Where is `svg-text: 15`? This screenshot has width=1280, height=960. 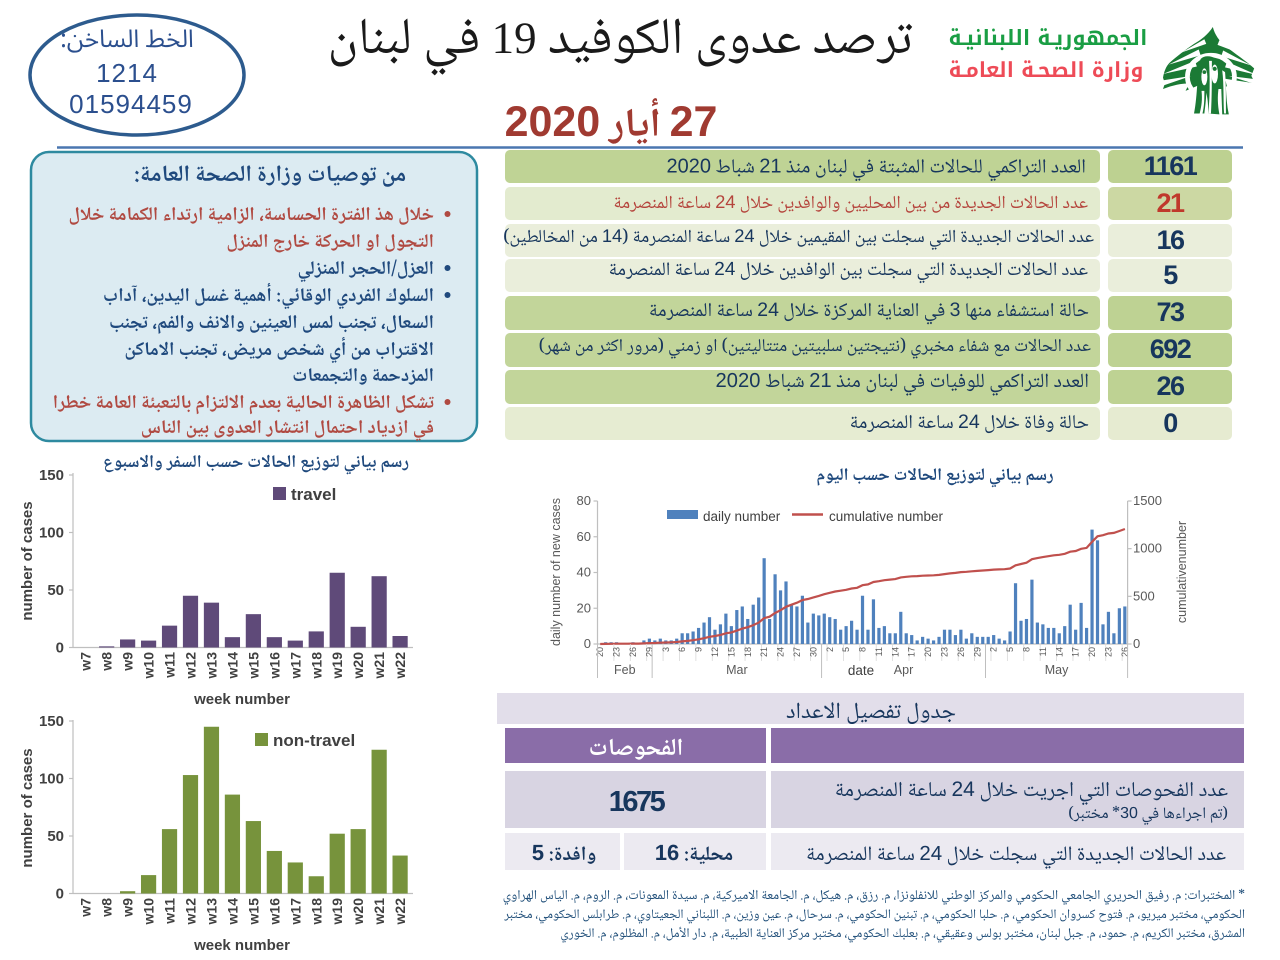 svg-text: 15 is located at coordinates (731, 652).